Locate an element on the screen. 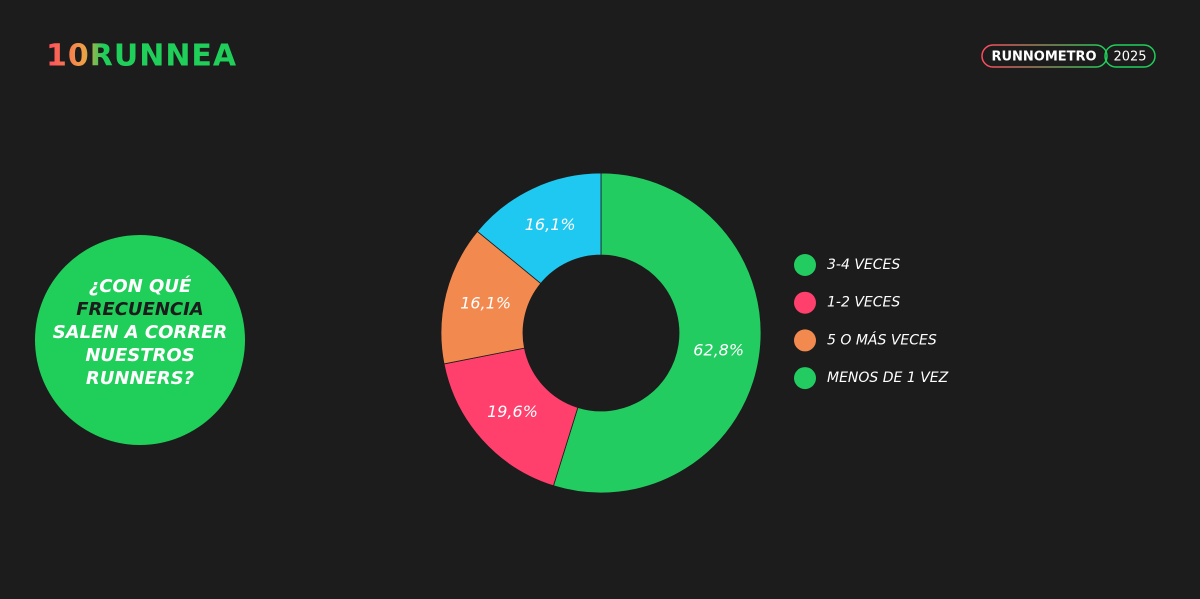 This screenshot has width=1200, height=599. legend-label: 1-2 VECES is located at coordinates (863, 303).